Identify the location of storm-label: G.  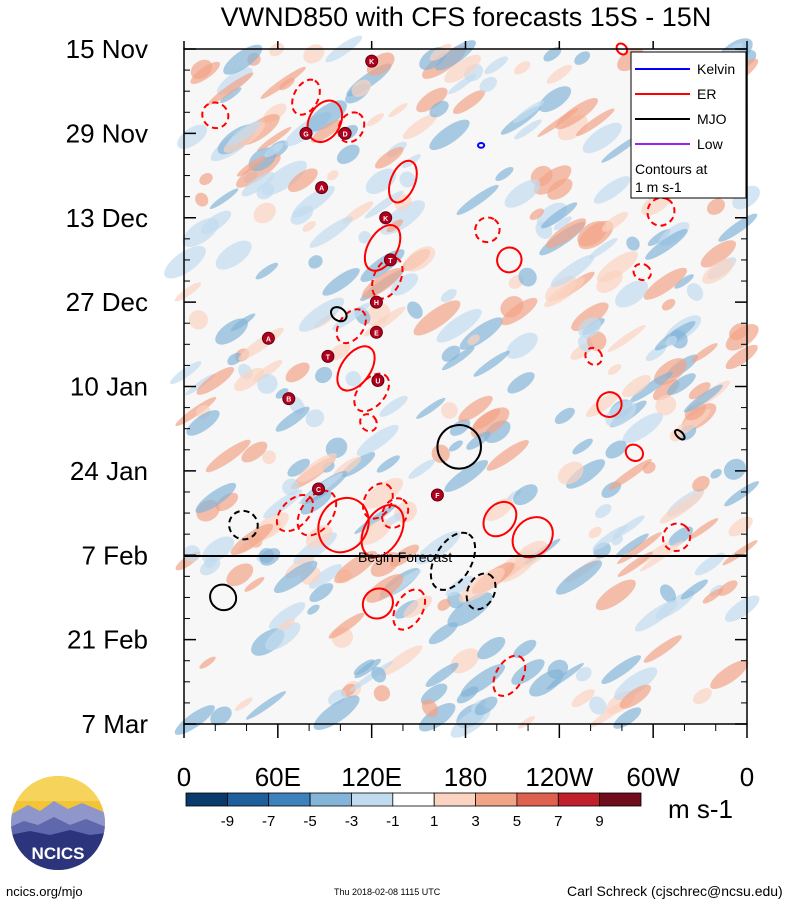
(306, 134).